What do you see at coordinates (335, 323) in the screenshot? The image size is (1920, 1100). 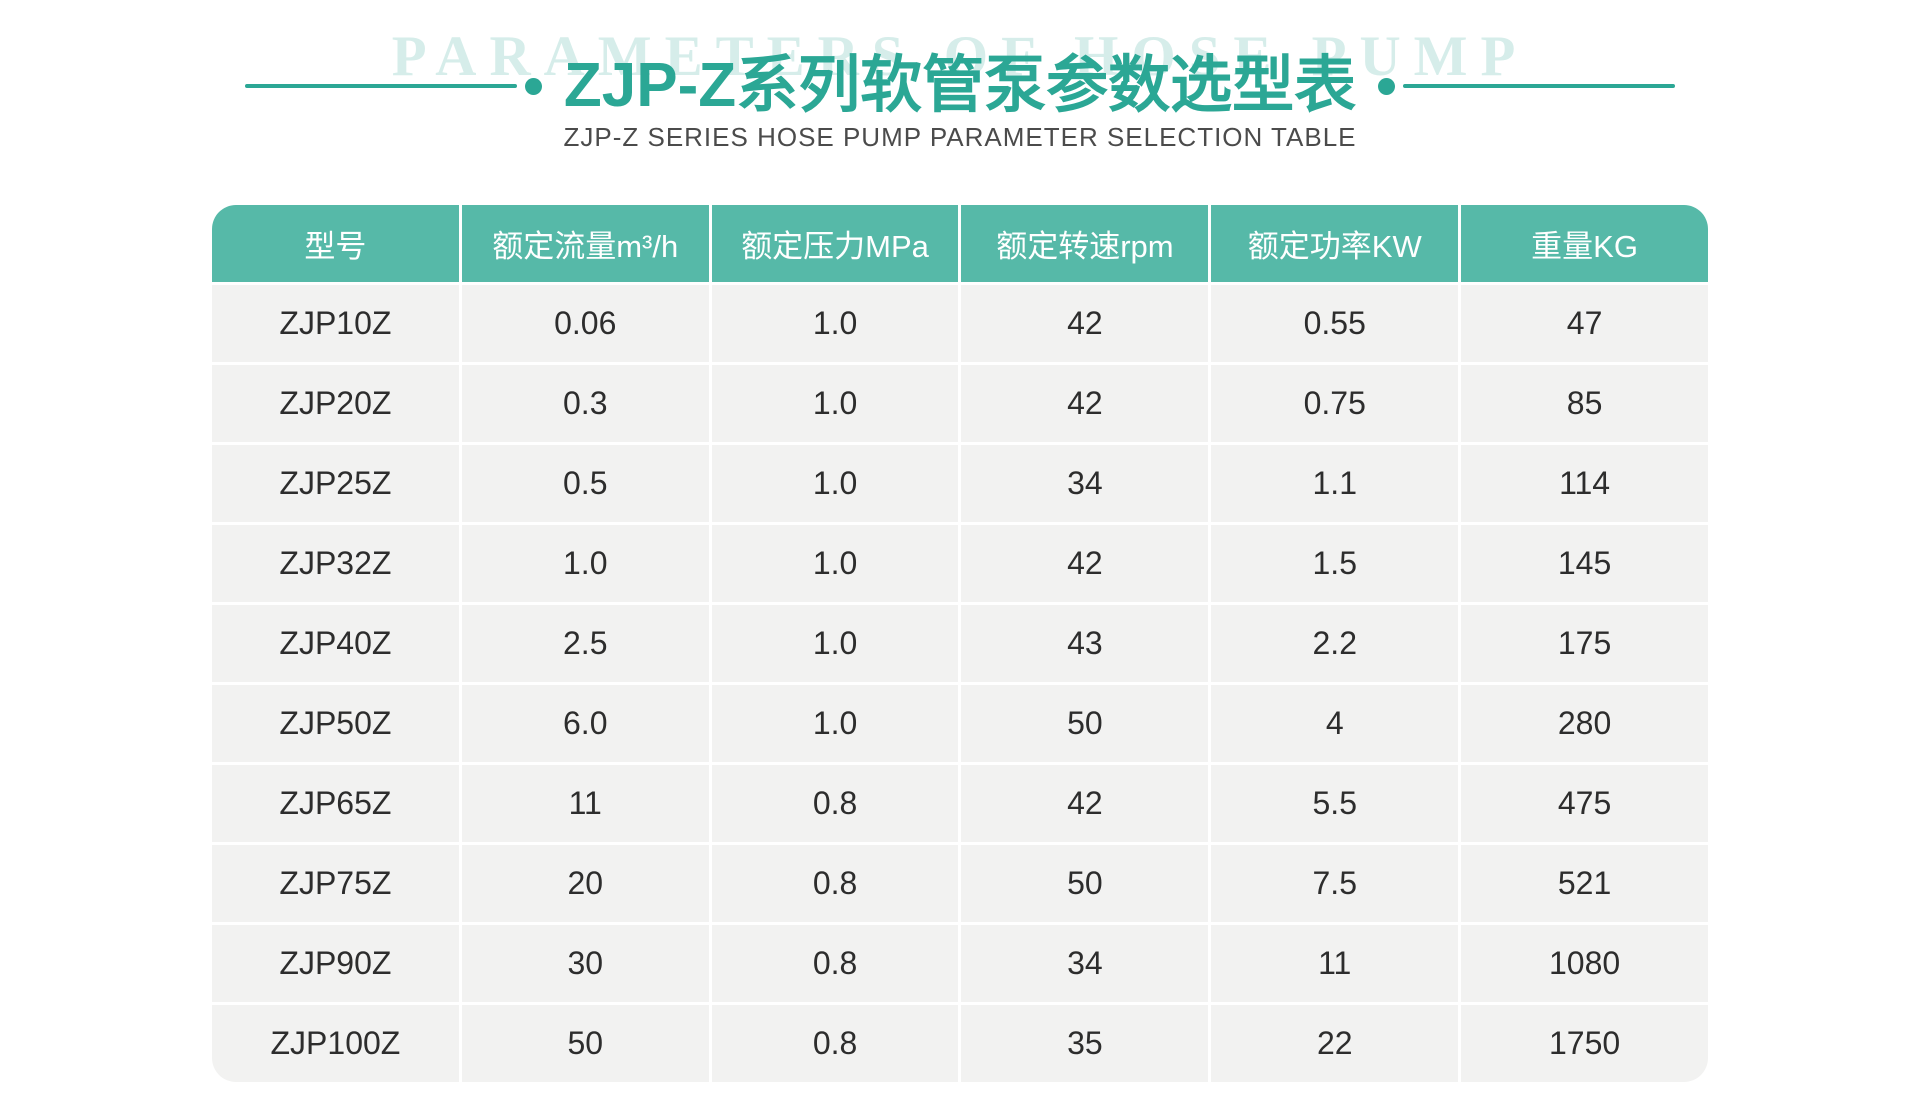 I see `model-cell: ZJP10Z` at bounding box center [335, 323].